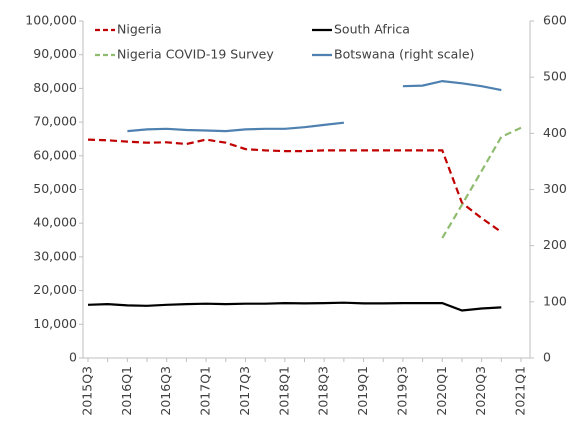 This screenshot has height=423, width=574. I want to click on y-tick-label: 70,000, so click(55, 121).